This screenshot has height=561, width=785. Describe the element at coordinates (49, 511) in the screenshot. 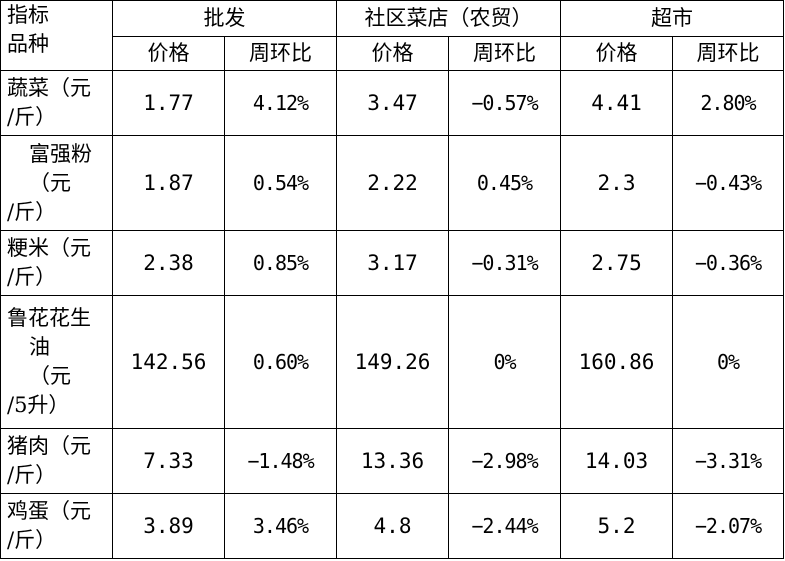

I see `row-label-line: 鸡蛋（元` at that location.